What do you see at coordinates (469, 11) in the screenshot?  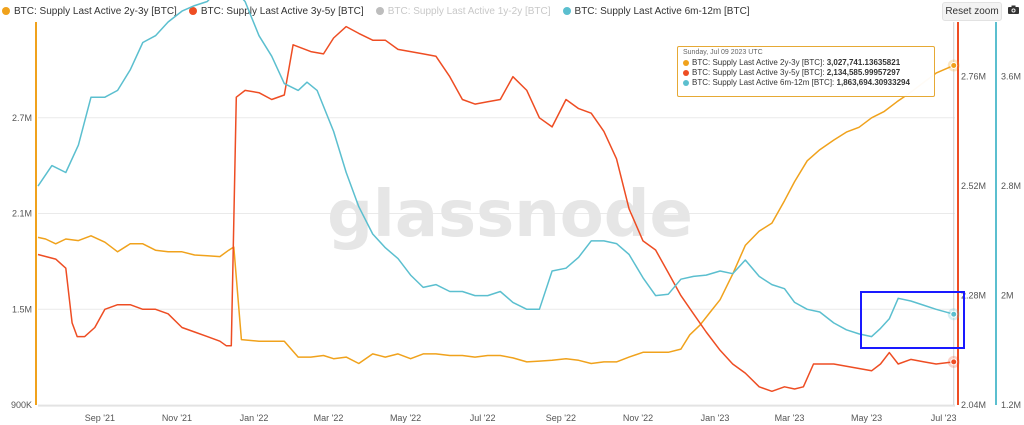 I see `legend-label: BTC: Supply Last Active 1y-2y [BTC]` at bounding box center [469, 11].